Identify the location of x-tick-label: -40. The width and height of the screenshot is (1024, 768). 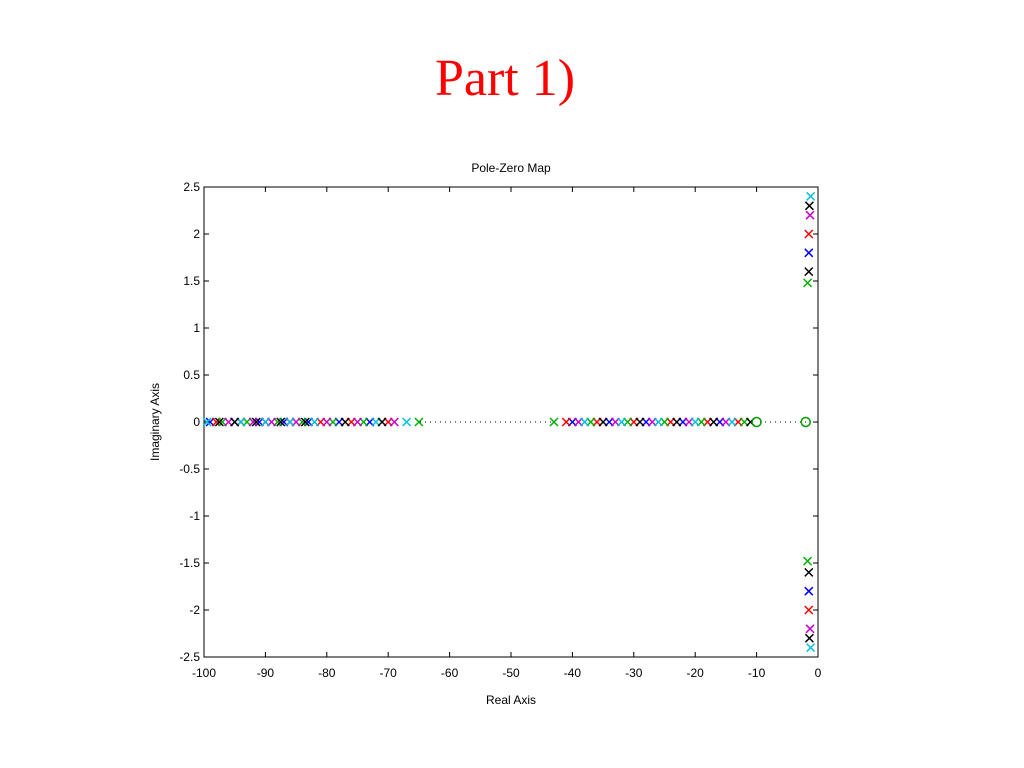
(573, 673).